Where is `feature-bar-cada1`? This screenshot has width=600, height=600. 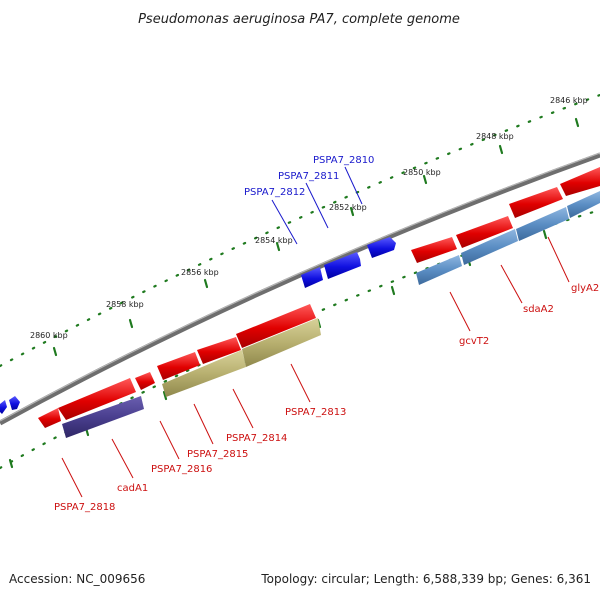
feature-bar-cada1 is located at coordinates (103, 417).